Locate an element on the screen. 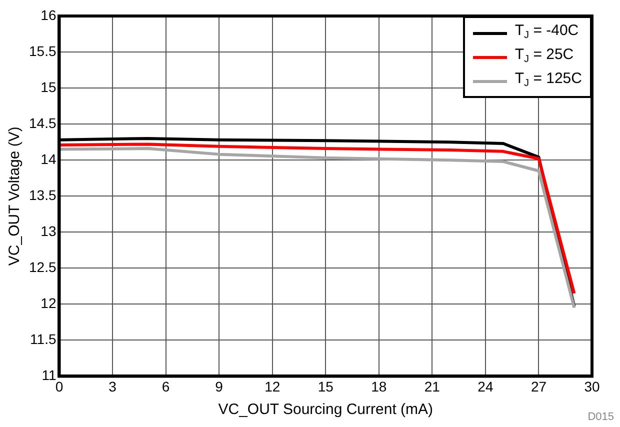 Image resolution: width=620 pixels, height=427 pixels. x-tick-label: 21 is located at coordinates (432, 386).